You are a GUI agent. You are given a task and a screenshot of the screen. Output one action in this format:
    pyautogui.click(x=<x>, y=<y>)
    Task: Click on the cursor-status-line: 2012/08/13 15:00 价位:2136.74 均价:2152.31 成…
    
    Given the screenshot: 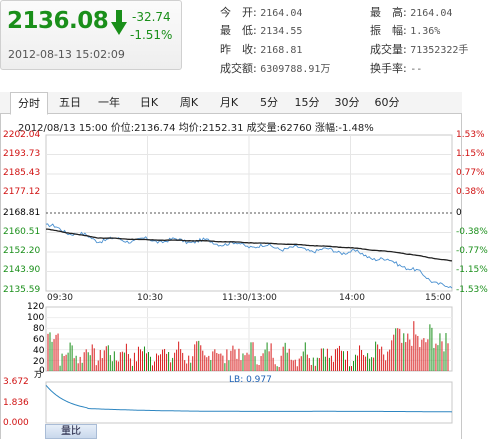 What is the action you would take?
    pyautogui.click(x=196, y=128)
    